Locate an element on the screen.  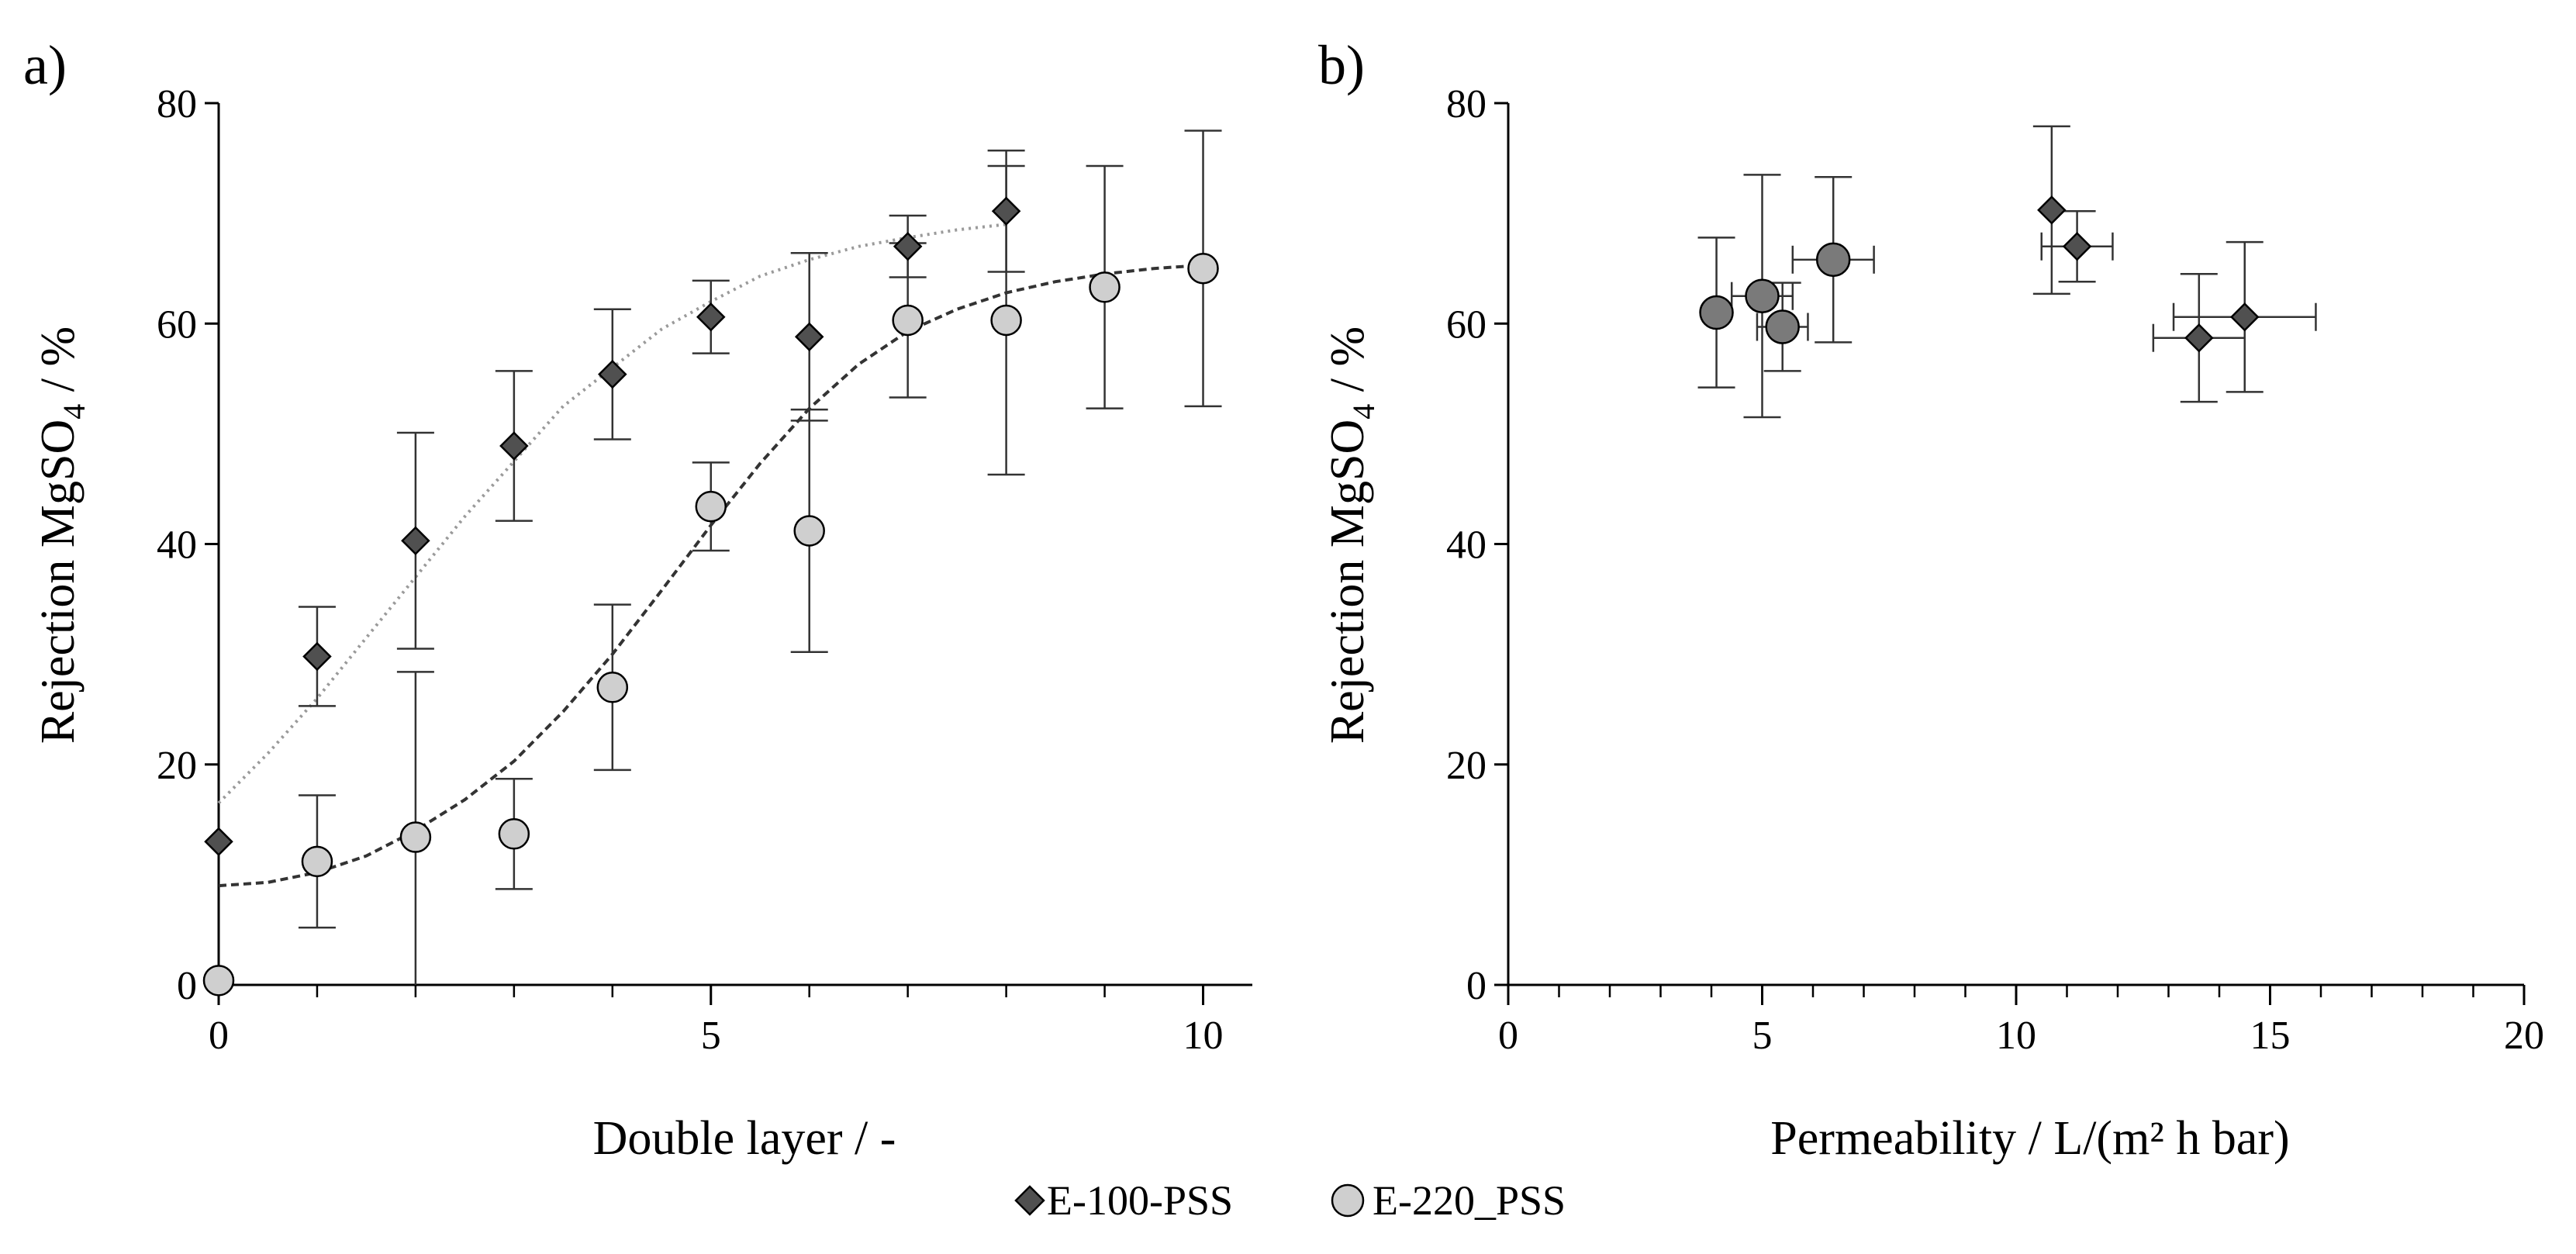
panel-a-label: a) is located at coordinates (45, 65).